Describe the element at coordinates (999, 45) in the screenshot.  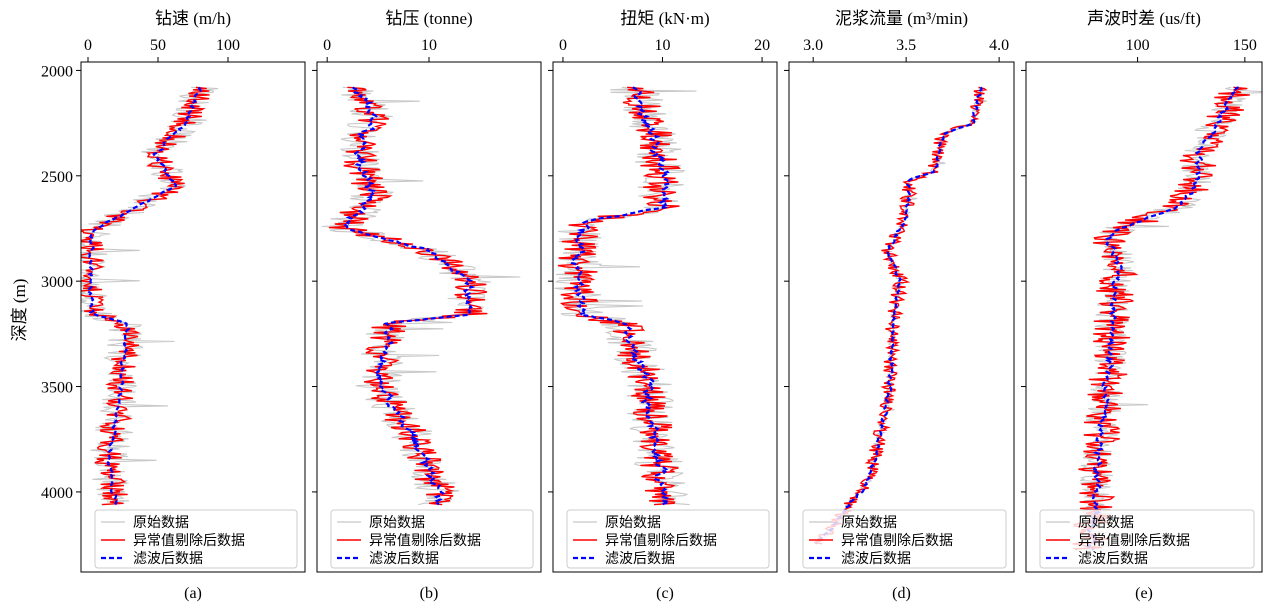
I see `x-tick-label: 4.0` at that location.